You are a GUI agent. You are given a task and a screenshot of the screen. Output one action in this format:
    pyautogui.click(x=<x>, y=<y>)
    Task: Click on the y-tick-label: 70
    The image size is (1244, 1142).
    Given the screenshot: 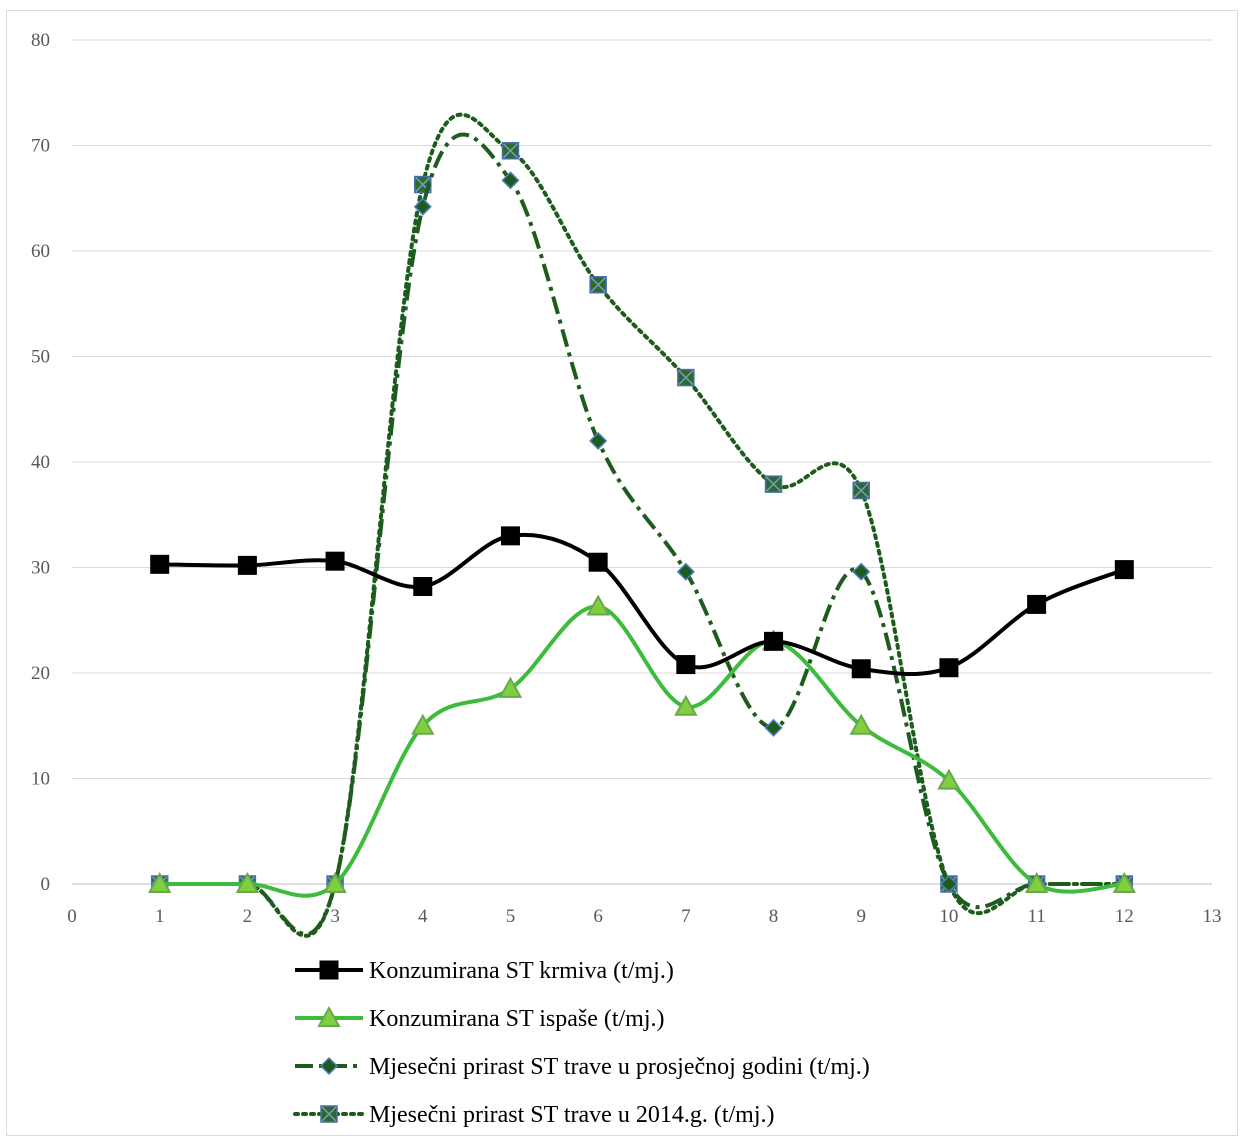 What is the action you would take?
    pyautogui.click(x=40, y=146)
    